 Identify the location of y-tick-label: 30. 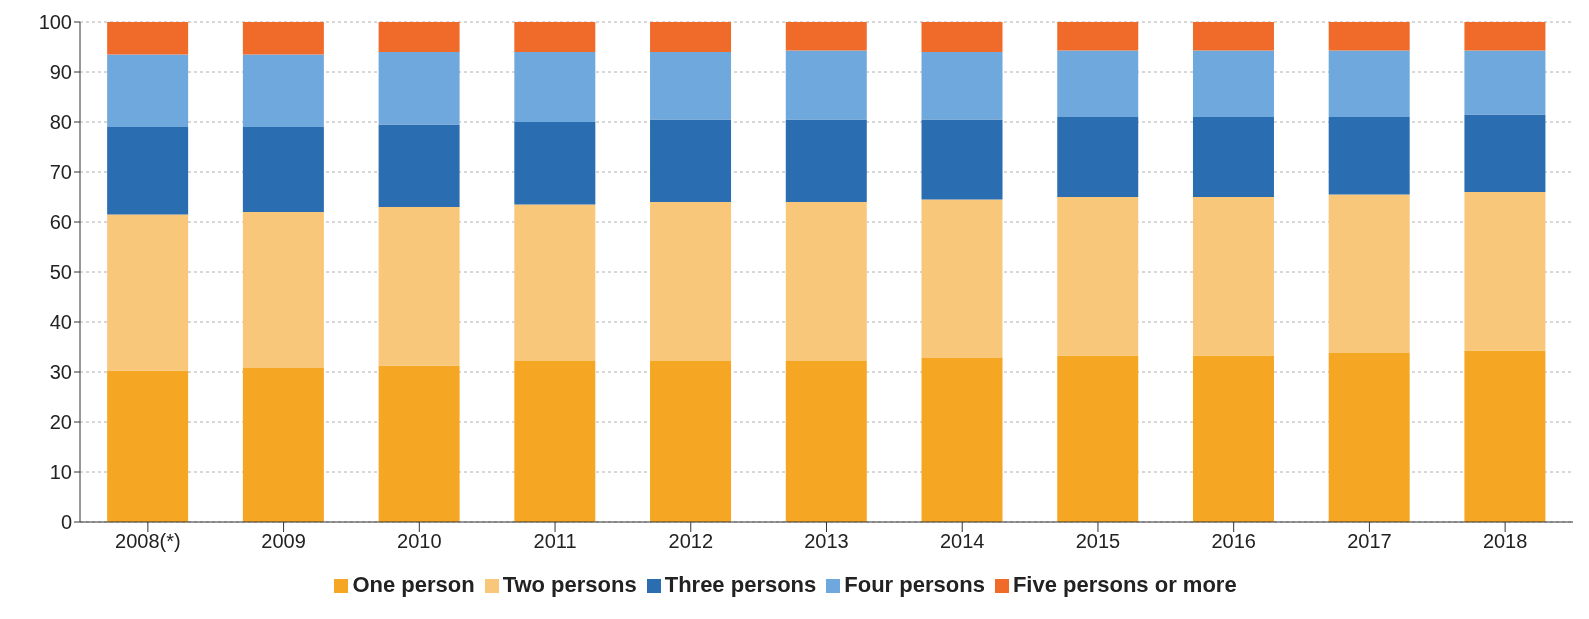
(60, 372).